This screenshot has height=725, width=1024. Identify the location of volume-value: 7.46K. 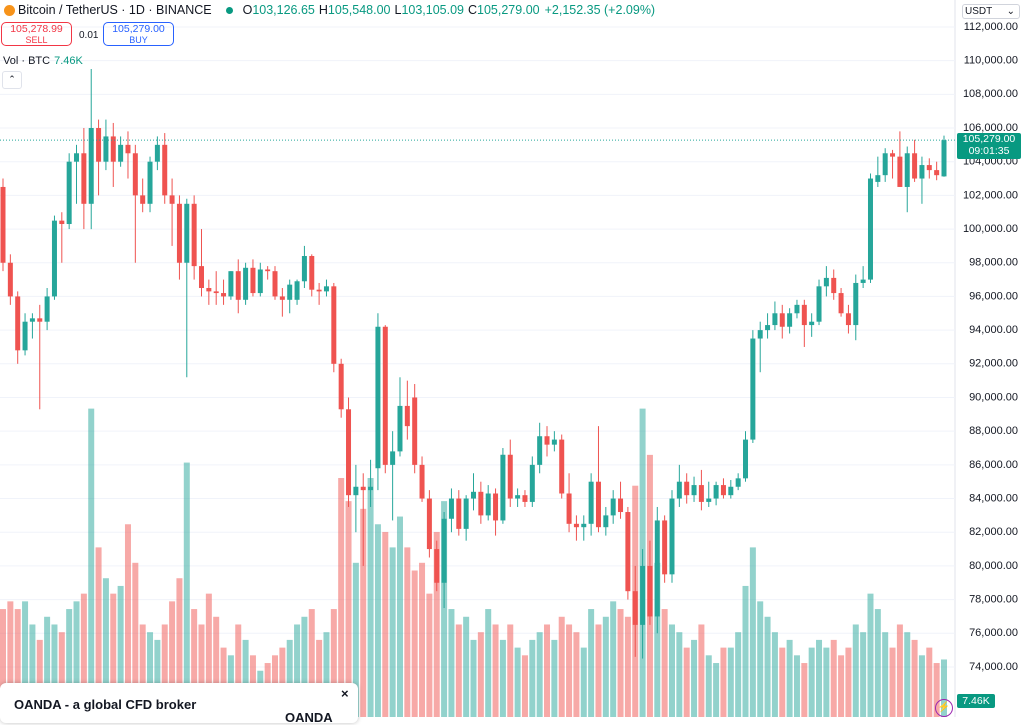
(68, 61).